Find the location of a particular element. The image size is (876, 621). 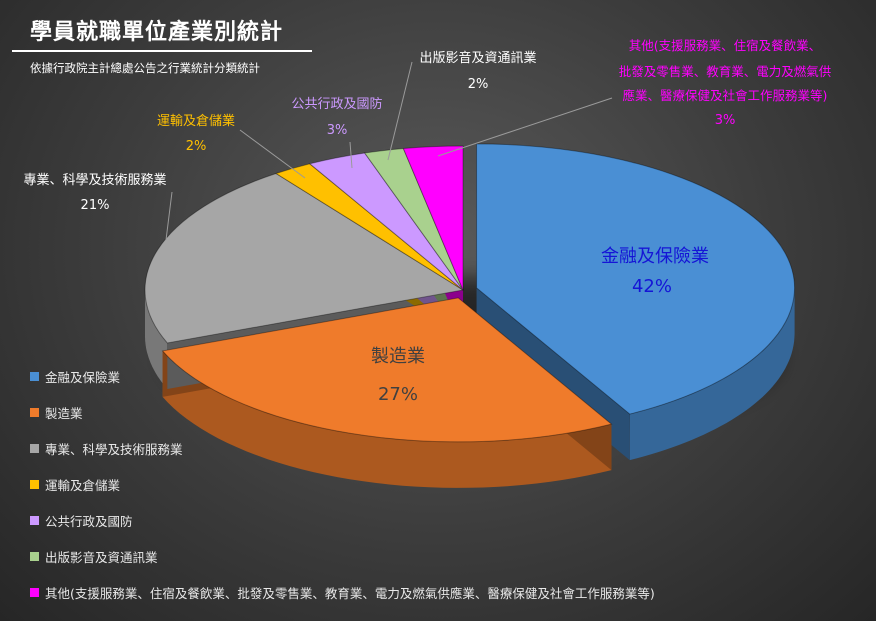

title-block: 學員就職單位產業別統計 依據行政院主計總處公告之行業統計分類統計 is located at coordinates (160, 45).